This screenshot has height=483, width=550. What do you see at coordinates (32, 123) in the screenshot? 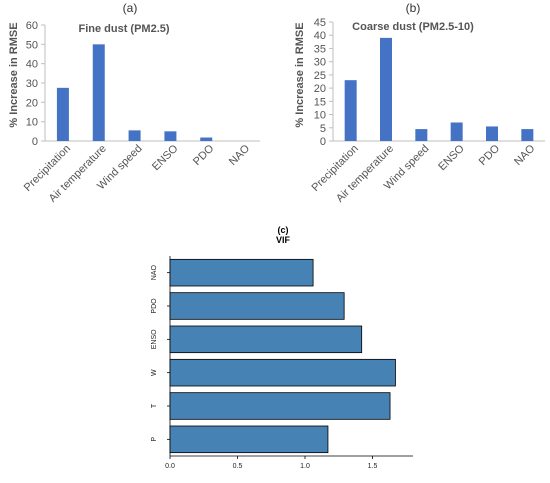
I see `y-tick-label-a: 10` at bounding box center [32, 123].